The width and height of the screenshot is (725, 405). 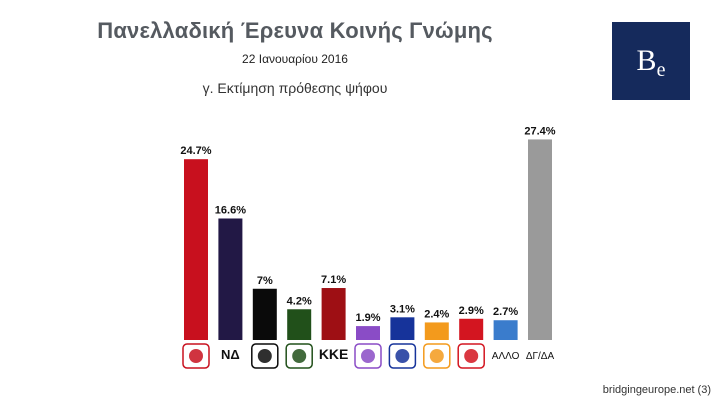 What do you see at coordinates (195, 151) in the screenshot?
I see `value-label: 24.7%` at bounding box center [195, 151].